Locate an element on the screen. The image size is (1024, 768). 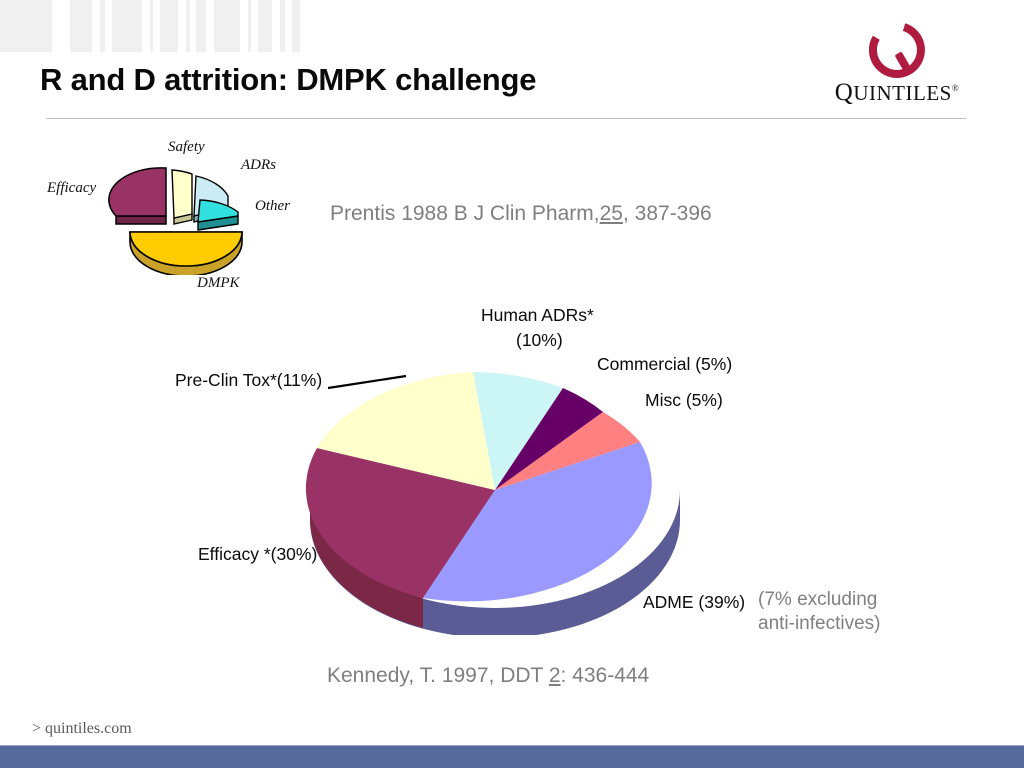
main-pie-label-adme: ADME (39%) is located at coordinates (694, 602).